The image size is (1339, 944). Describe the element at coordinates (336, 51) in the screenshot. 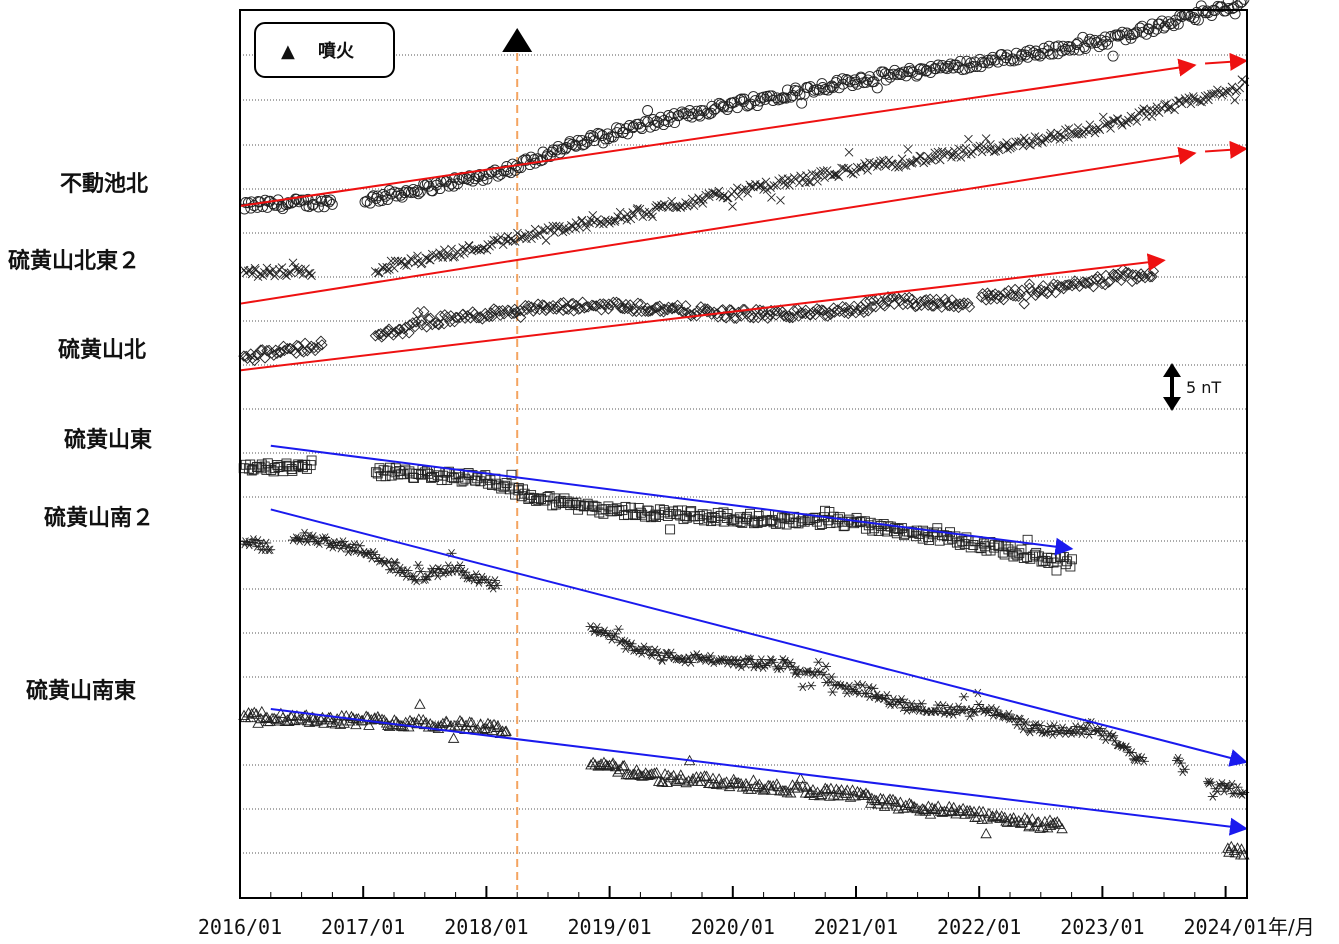

I see `legend-label: 噴火` at that location.